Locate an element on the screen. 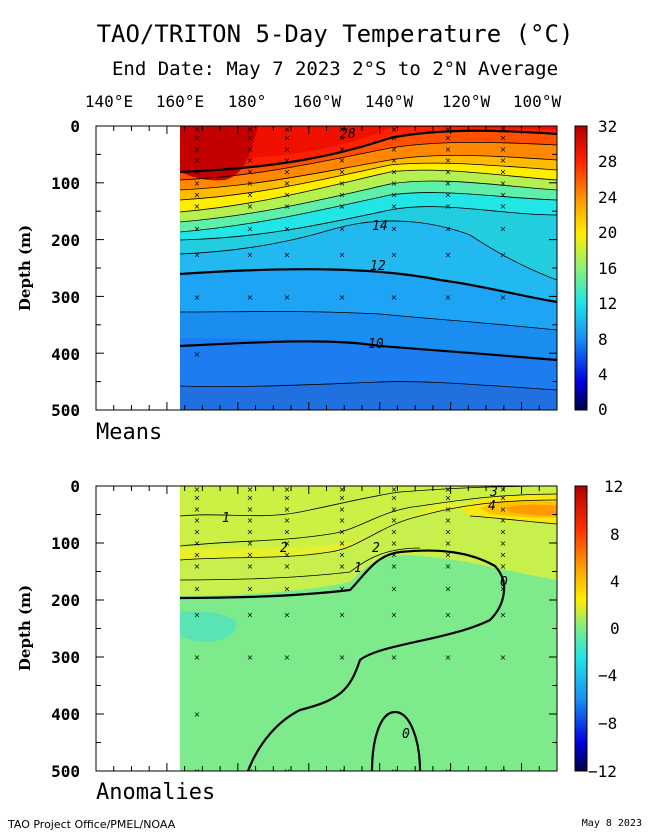 This screenshot has width=670, height=838. means-ytick-200: 200 is located at coordinates (65, 240).